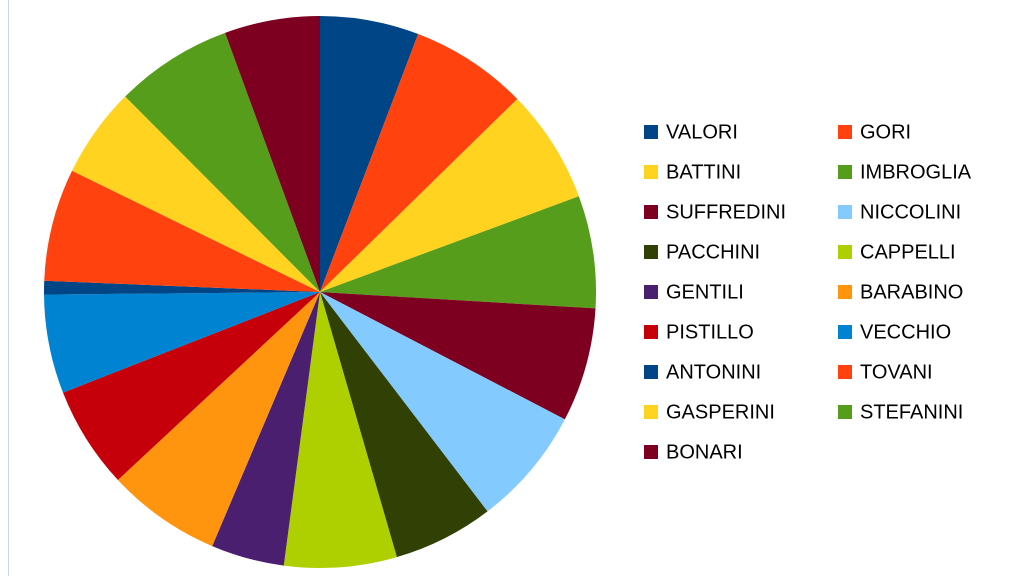  Describe the element at coordinates (908, 252) in the screenshot. I see `legend-label: CAPPELLI` at that location.